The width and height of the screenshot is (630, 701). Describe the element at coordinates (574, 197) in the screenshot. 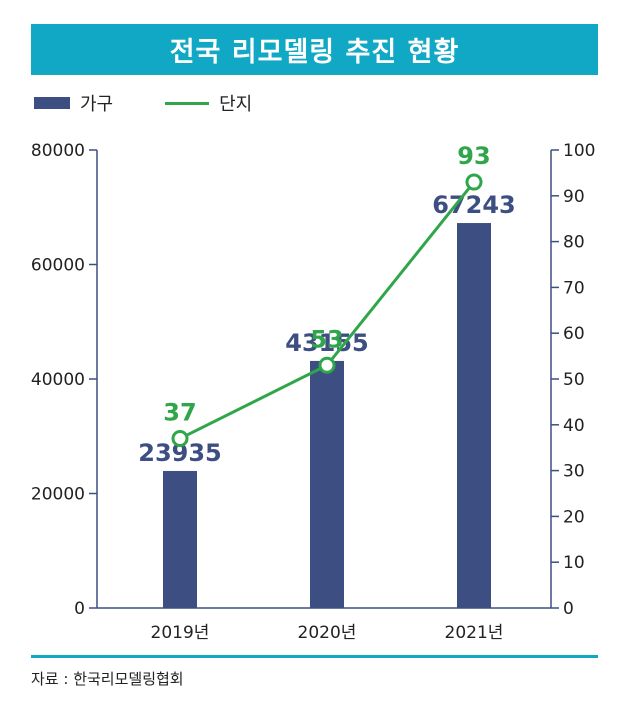

I see `right-axis-tick-label: 90` at that location.